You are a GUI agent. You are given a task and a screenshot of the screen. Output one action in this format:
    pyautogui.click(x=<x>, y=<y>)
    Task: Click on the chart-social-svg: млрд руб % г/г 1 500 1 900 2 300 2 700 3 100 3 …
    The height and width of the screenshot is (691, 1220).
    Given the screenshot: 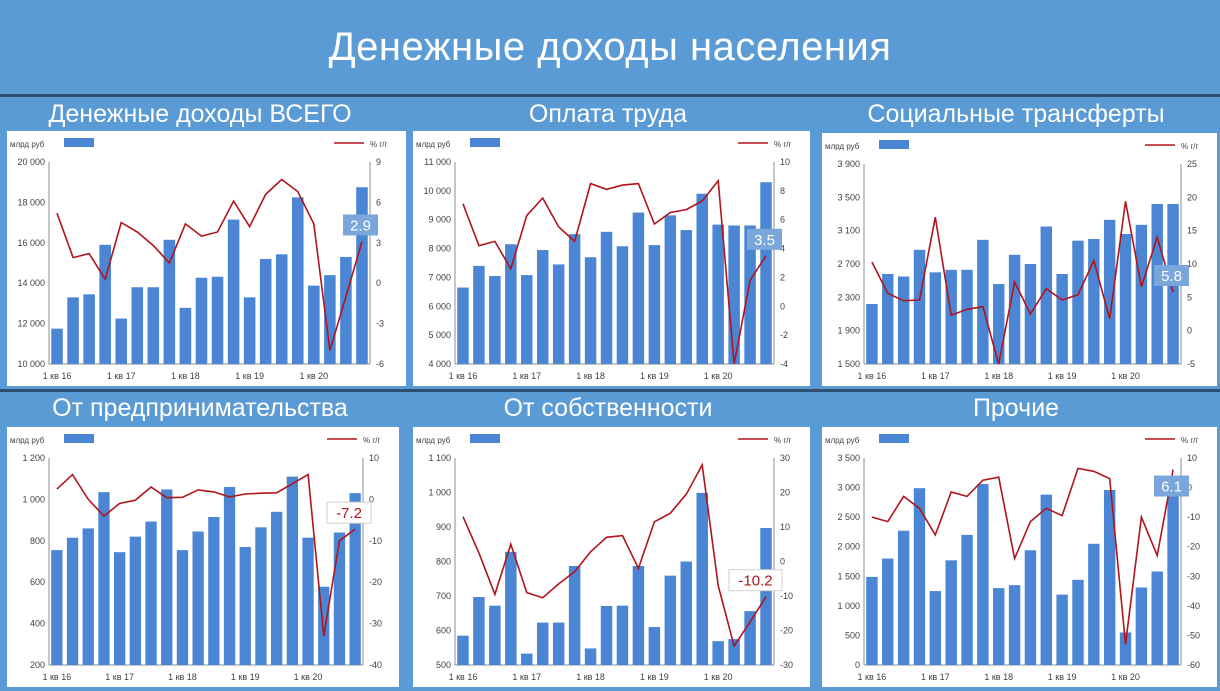 What is the action you would take?
    pyautogui.click(x=1011, y=260)
    